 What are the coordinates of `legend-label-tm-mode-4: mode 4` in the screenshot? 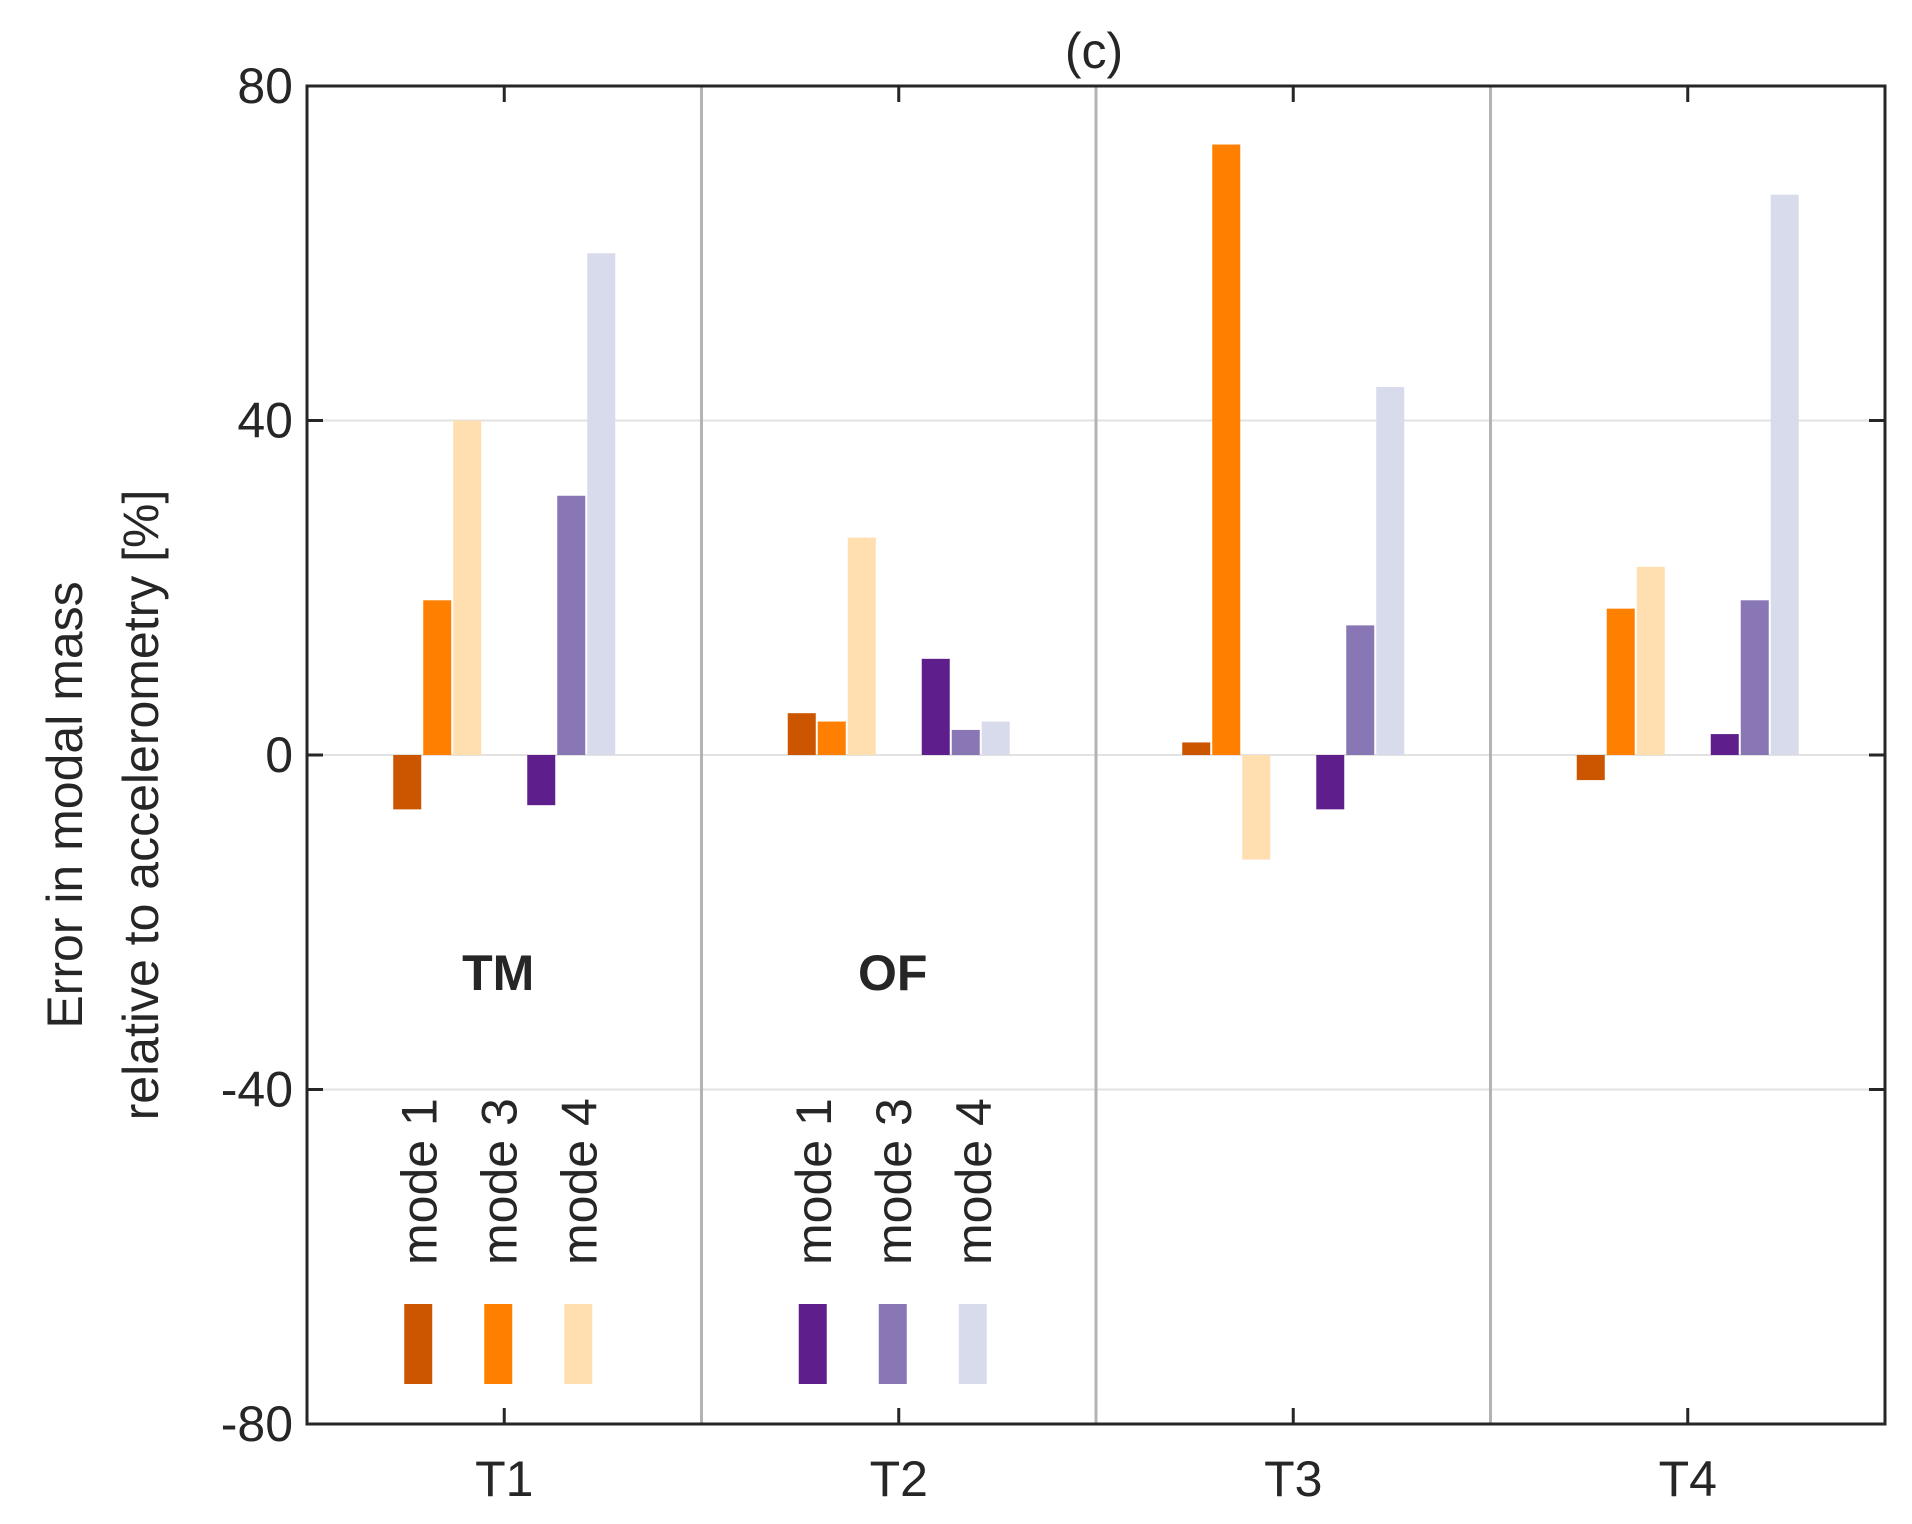 It's located at (579, 1181).